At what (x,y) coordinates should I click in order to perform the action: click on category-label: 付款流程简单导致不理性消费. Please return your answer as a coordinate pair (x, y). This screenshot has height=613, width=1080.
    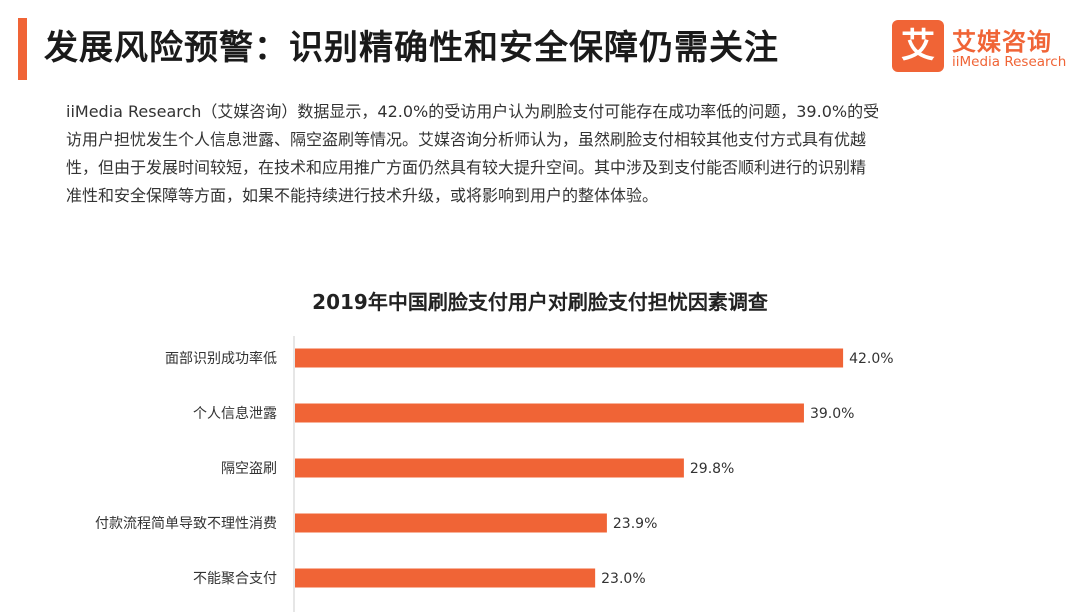
    Looking at the image, I should click on (186, 523).